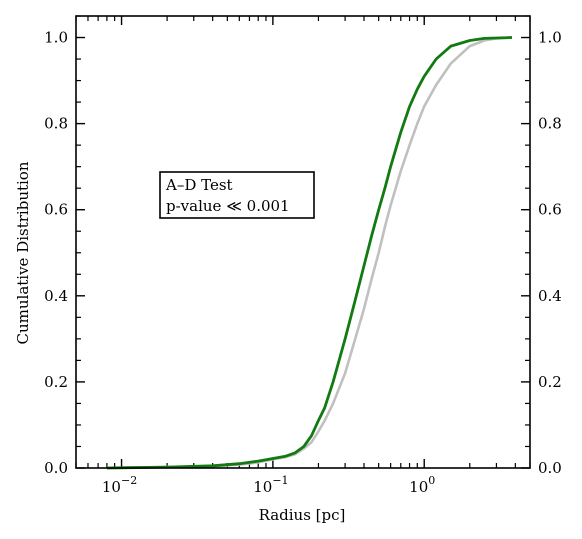 The height and width of the screenshot is (539, 582). What do you see at coordinates (550, 210) in the screenshot?
I see `y-tick-label-right: 0.6` at bounding box center [550, 210].